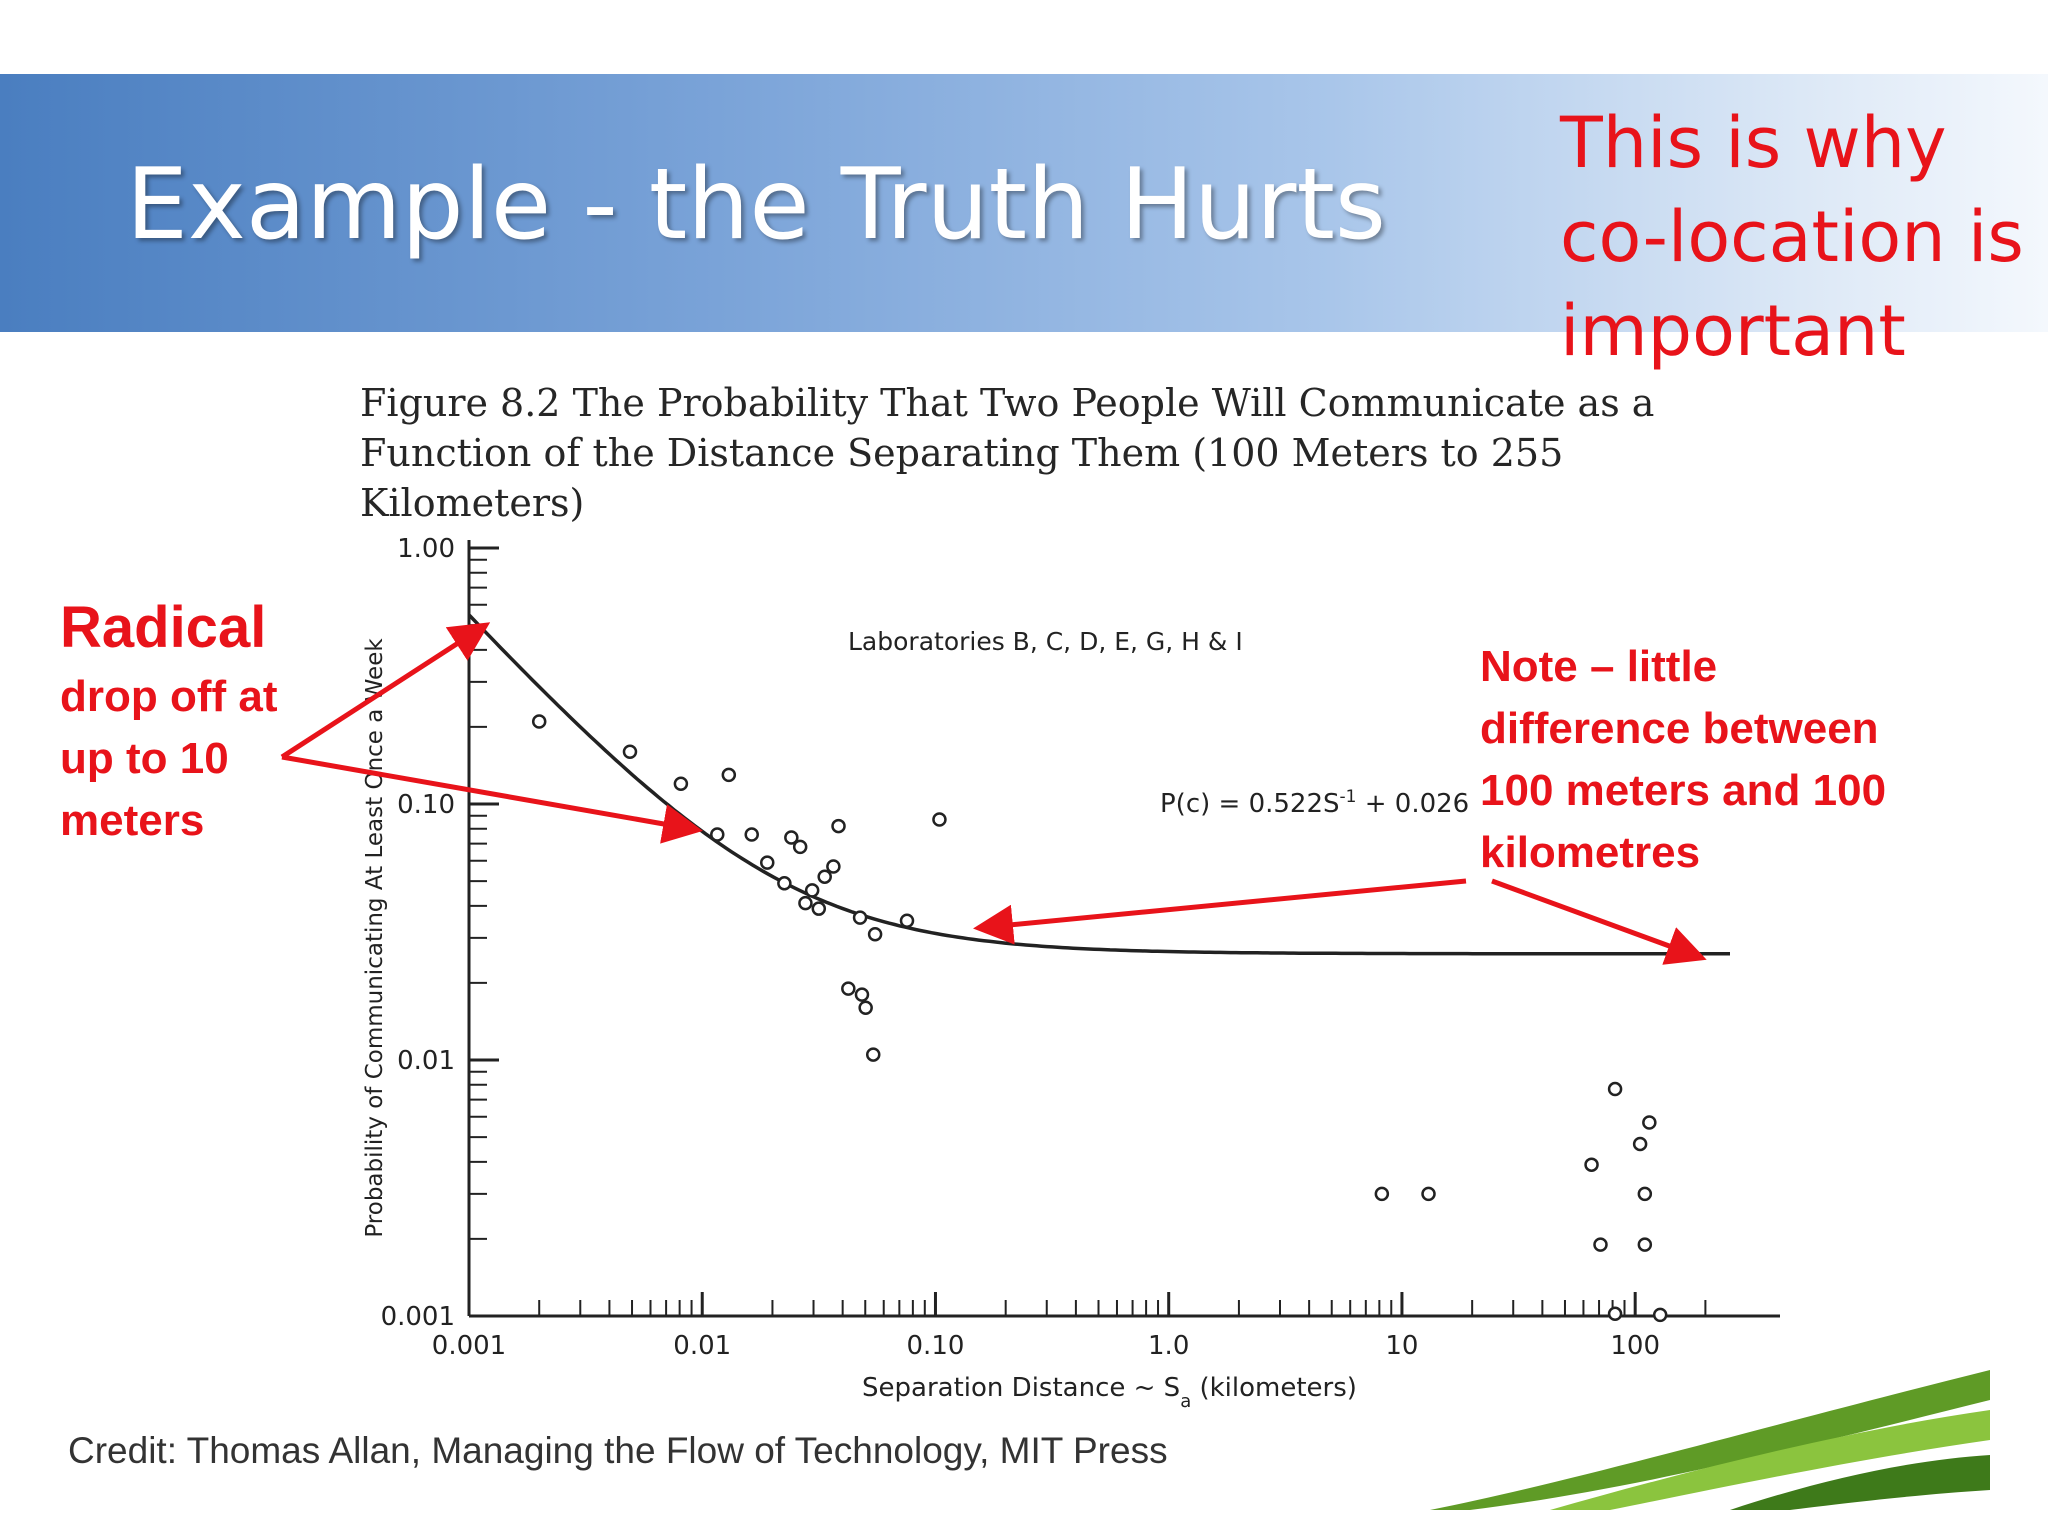 This screenshot has height=1536, width=2048. I want to click on x-tick-label: 10, so click(1401, 1346).